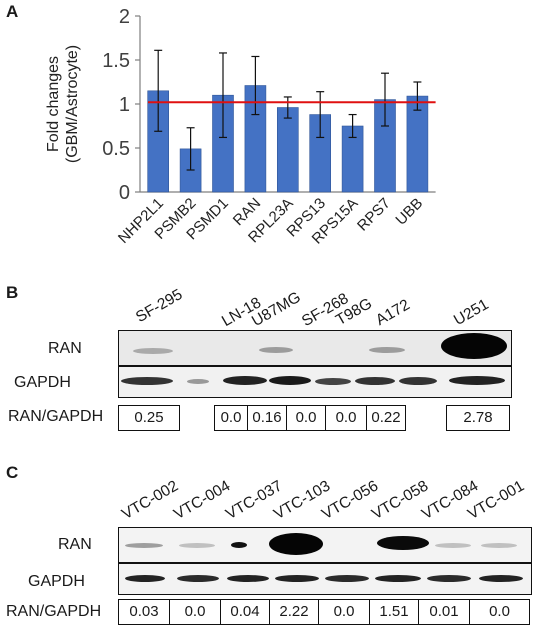 This screenshot has height=632, width=540. Describe the element at coordinates (393, 313) in the screenshot. I see `lane-label-a172: A172` at that location.